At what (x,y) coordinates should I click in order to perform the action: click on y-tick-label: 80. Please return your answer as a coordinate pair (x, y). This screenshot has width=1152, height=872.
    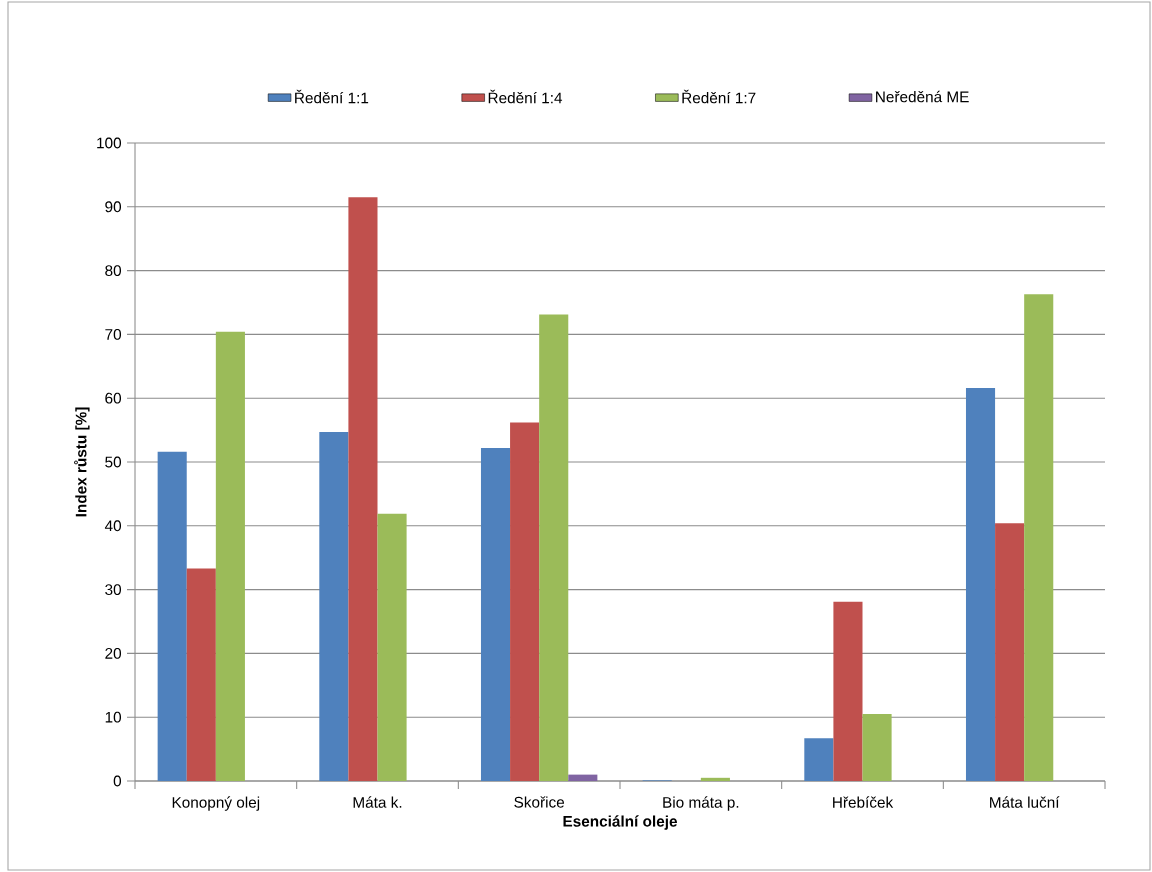
    Looking at the image, I should click on (113, 271).